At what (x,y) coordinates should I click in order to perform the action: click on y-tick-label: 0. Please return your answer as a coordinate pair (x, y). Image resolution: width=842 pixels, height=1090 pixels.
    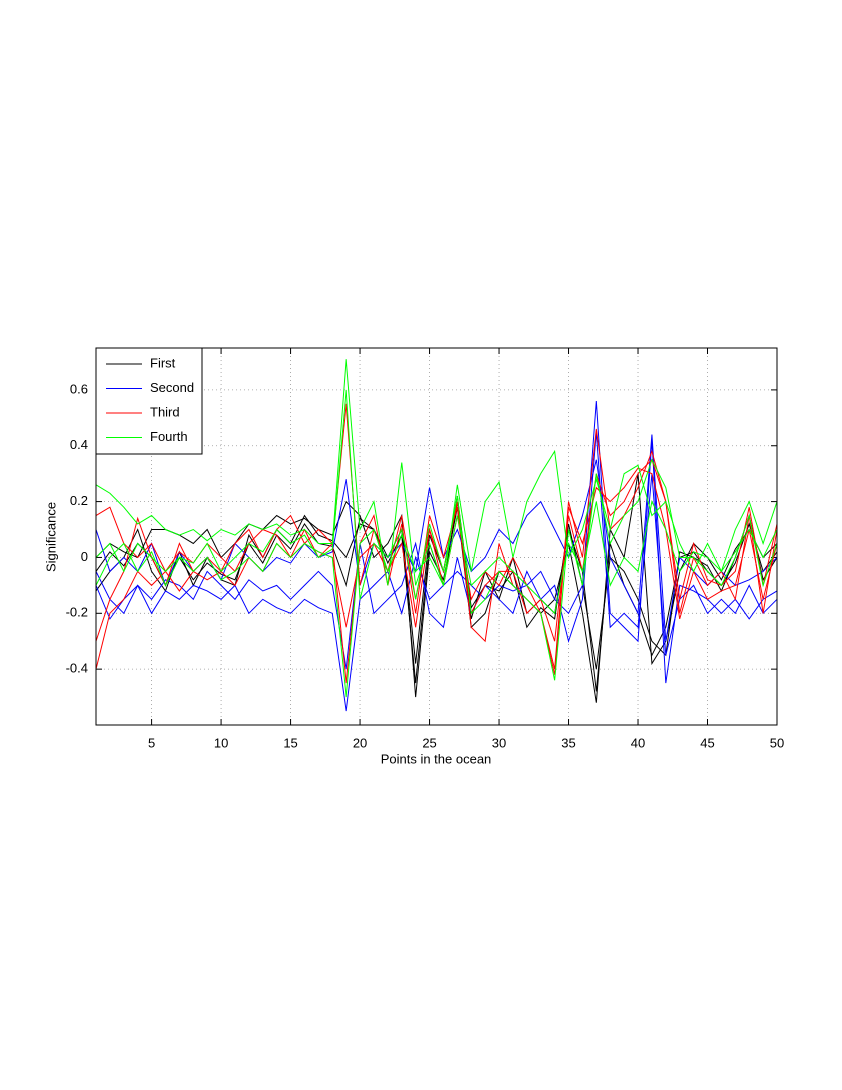
    Looking at the image, I should click on (84, 556).